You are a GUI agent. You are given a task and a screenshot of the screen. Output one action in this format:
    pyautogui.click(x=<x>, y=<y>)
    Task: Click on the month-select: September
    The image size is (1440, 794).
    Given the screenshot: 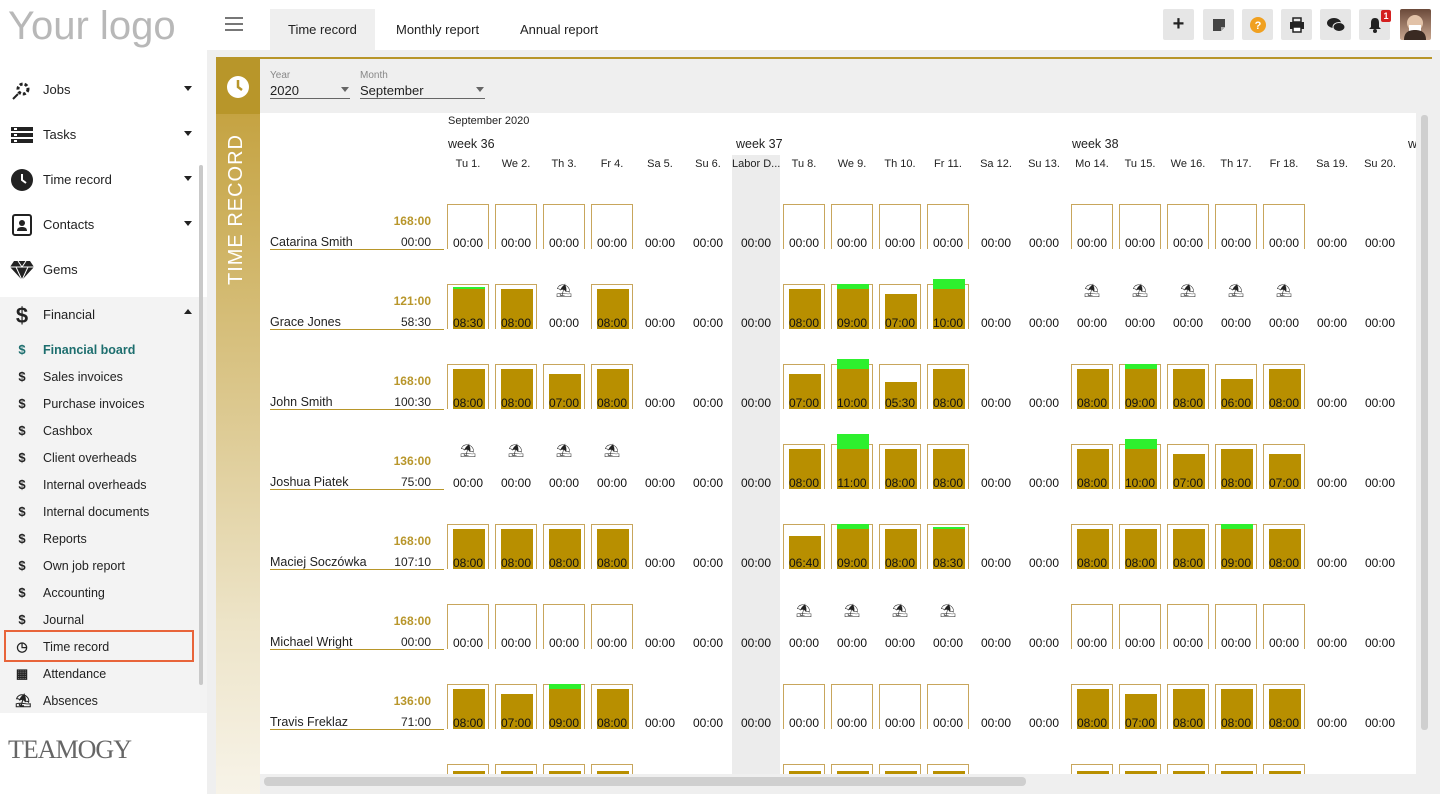 What is the action you would take?
    pyautogui.click(x=422, y=91)
    